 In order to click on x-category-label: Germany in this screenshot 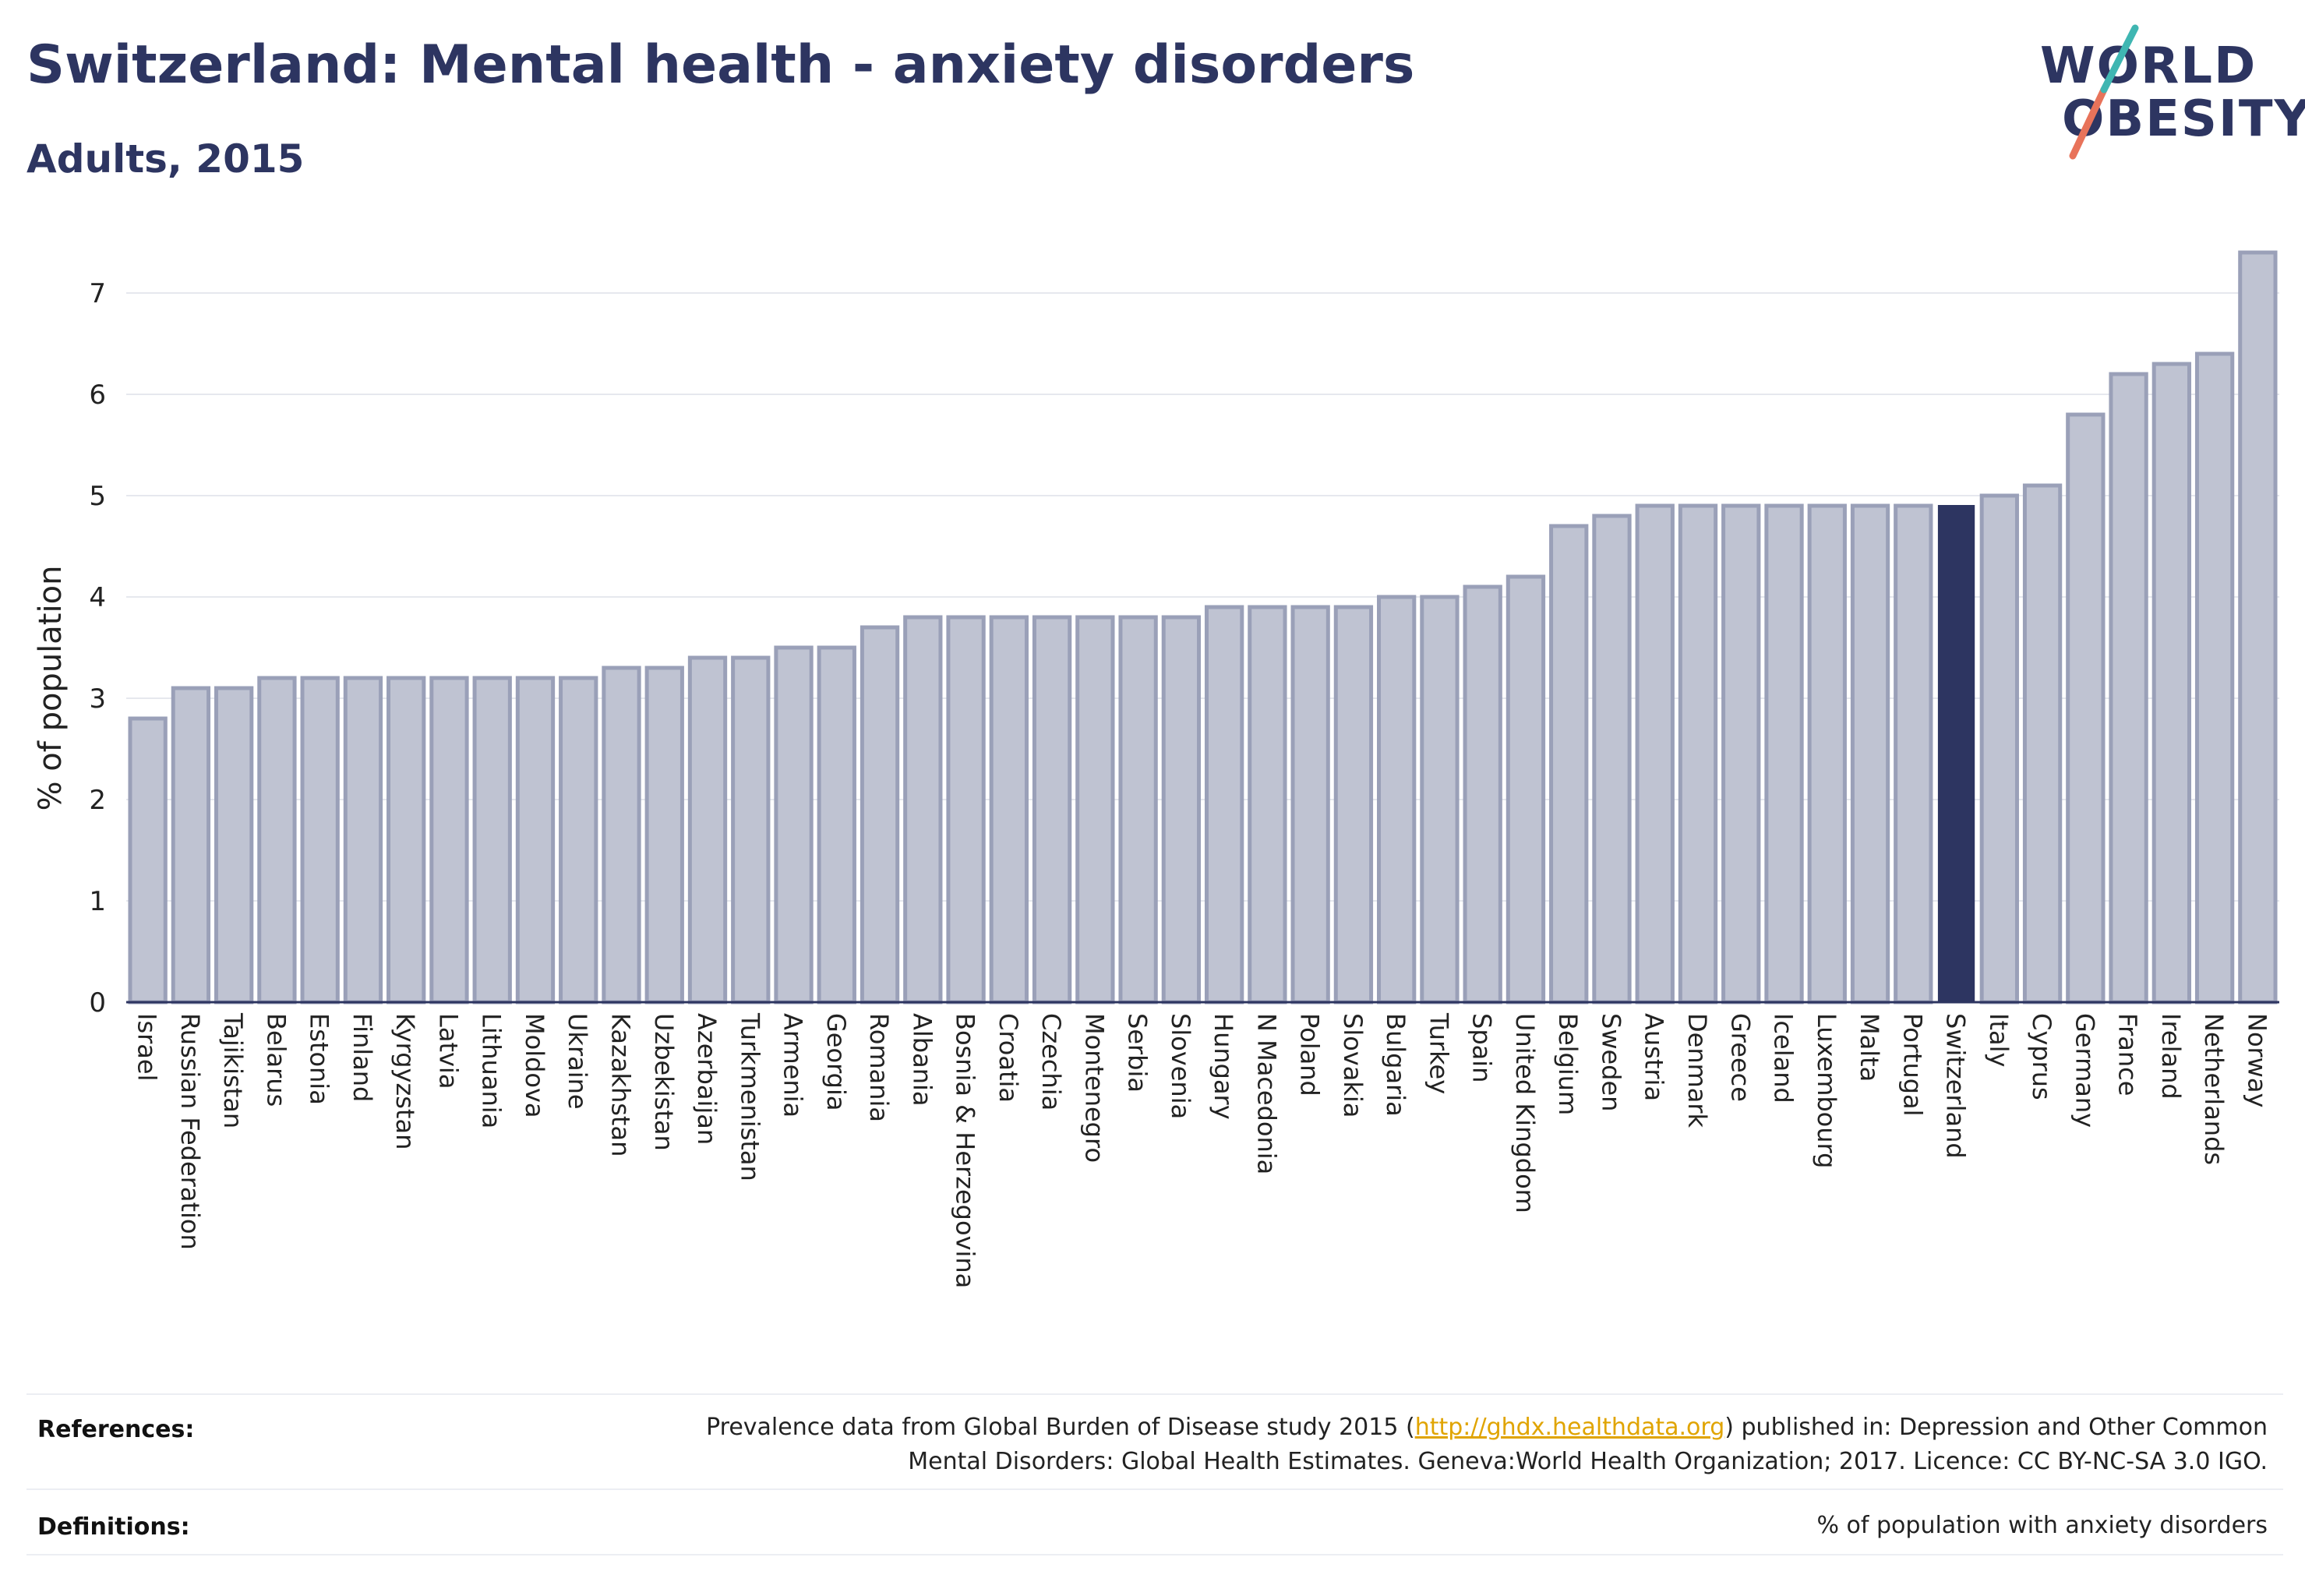, I will do `click(2084, 1070)`.